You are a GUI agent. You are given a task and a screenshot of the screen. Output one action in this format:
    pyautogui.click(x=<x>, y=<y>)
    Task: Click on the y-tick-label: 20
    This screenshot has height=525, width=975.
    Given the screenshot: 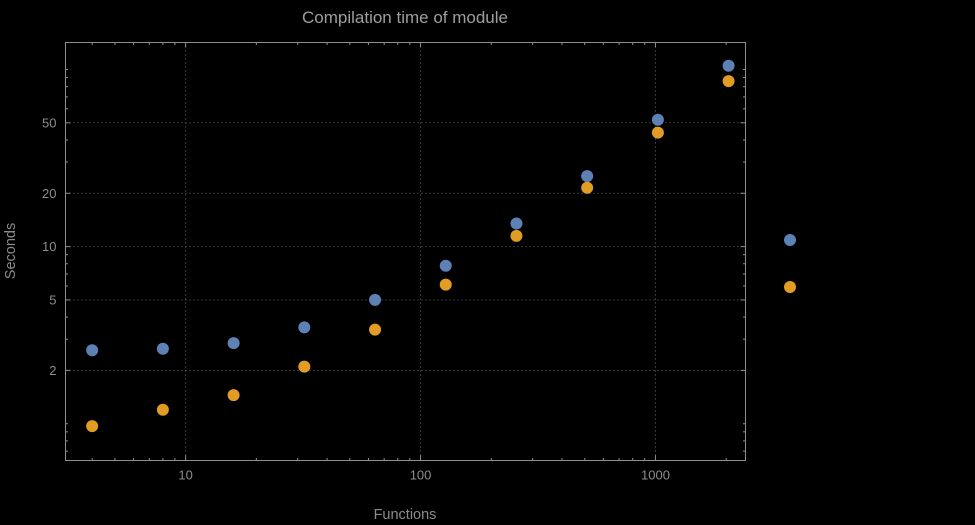 What is the action you would take?
    pyautogui.click(x=49, y=193)
    